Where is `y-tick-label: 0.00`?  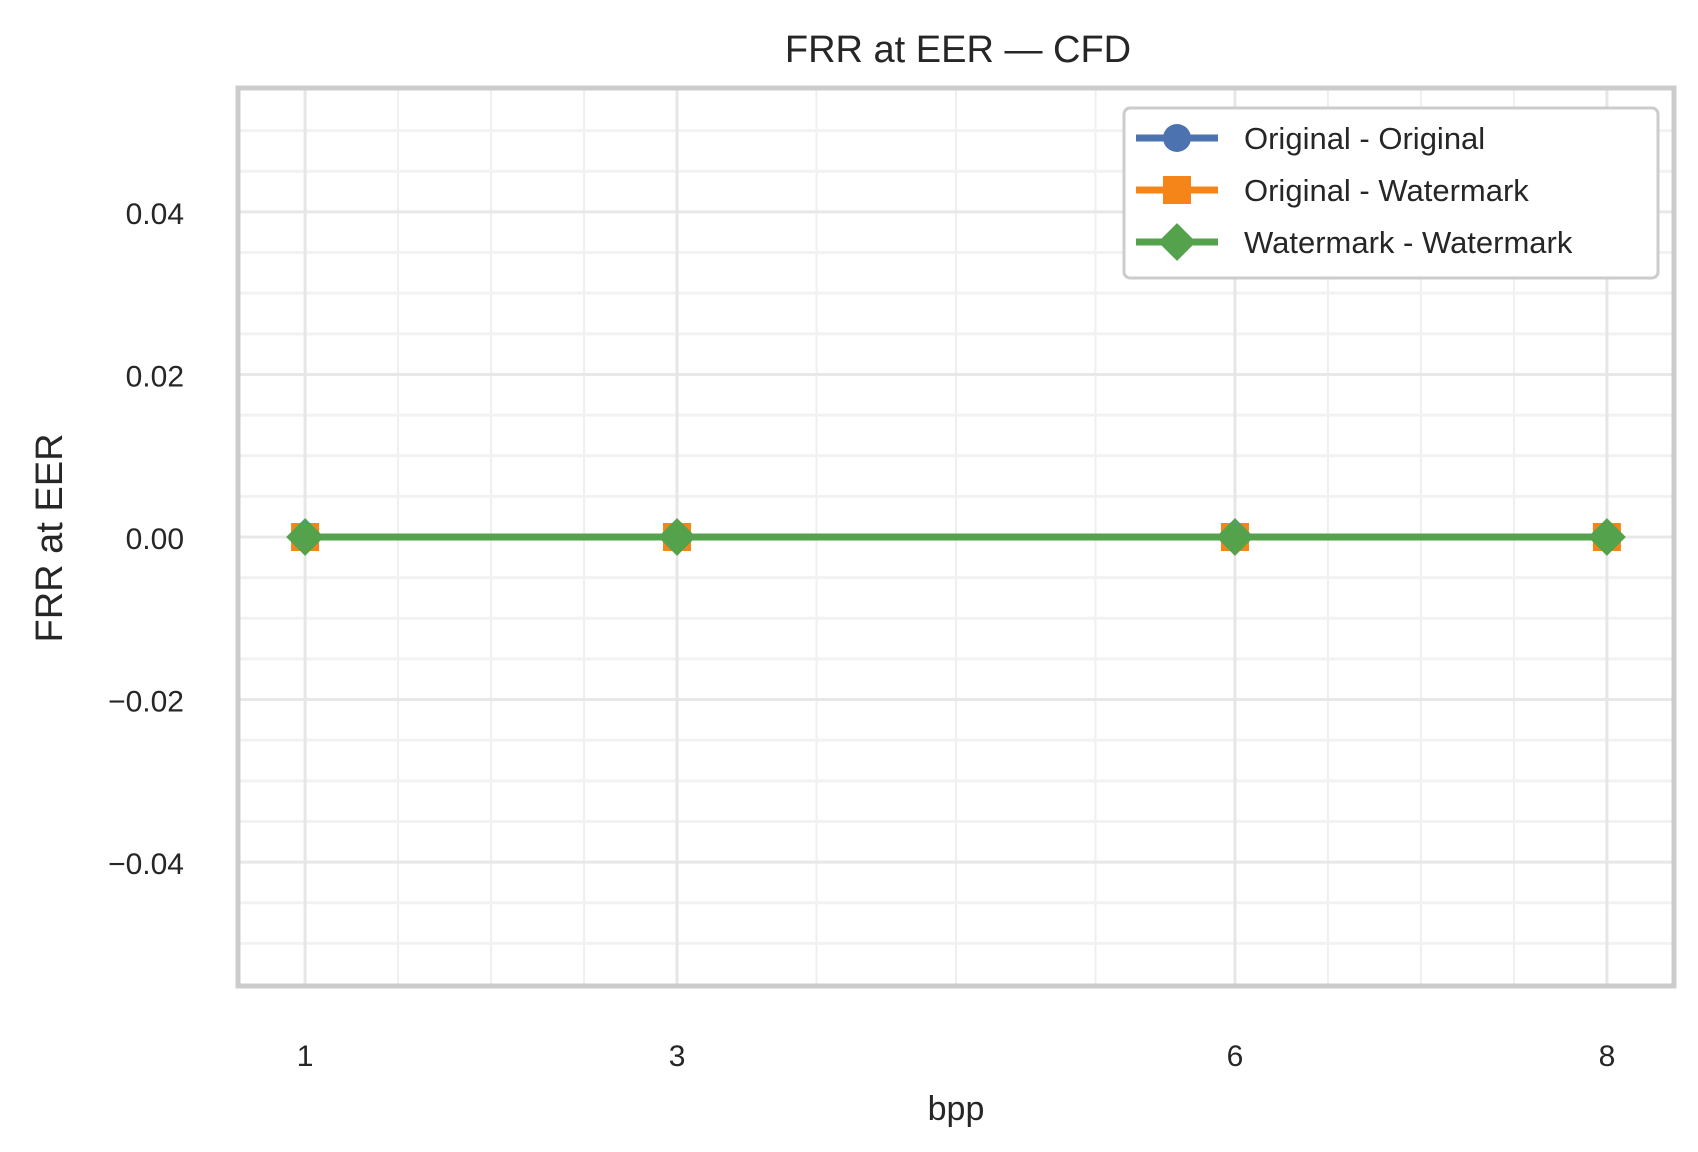
y-tick-label: 0.00 is located at coordinates (155, 539).